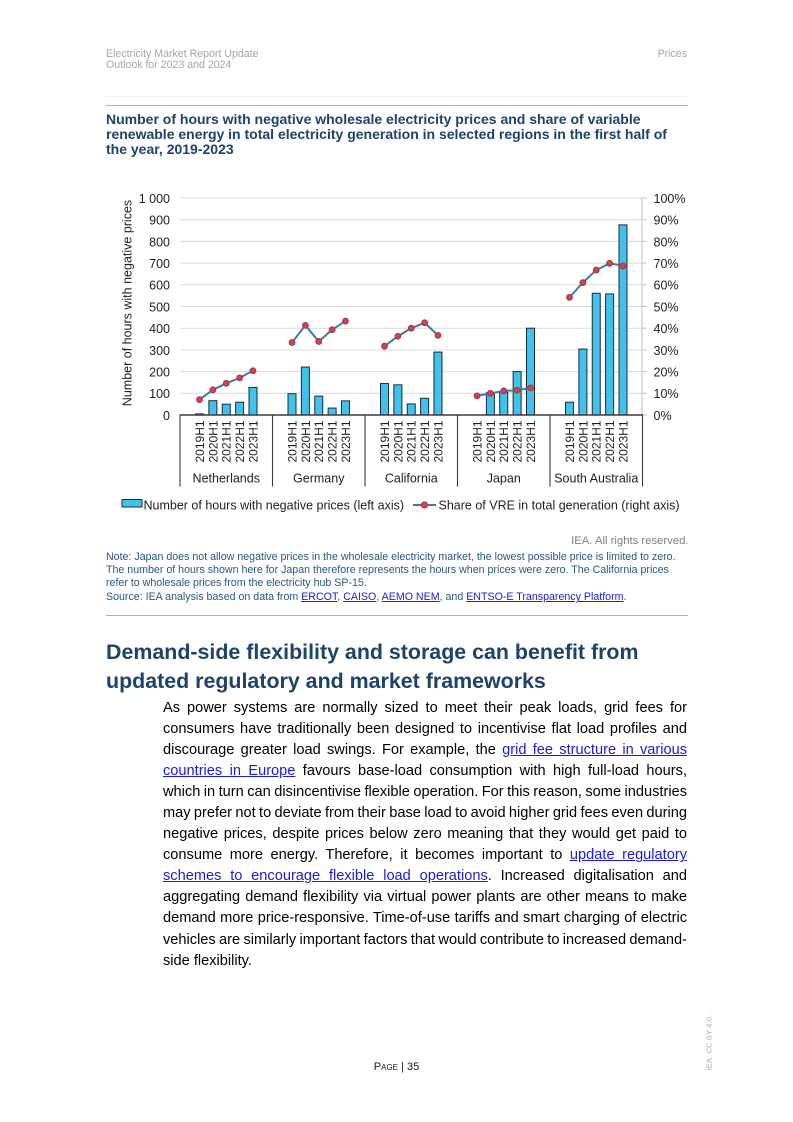  Describe the element at coordinates (666, 307) in the screenshot. I see `svg-text: 50%` at that location.